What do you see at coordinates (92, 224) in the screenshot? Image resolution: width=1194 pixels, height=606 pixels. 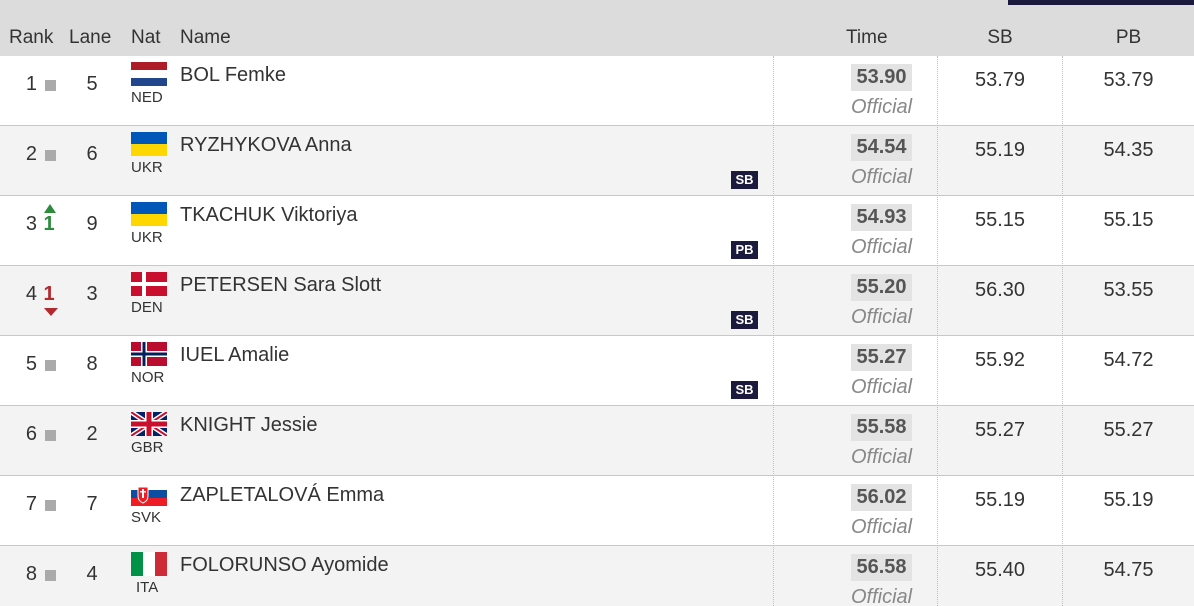 I see `lane: 9` at bounding box center [92, 224].